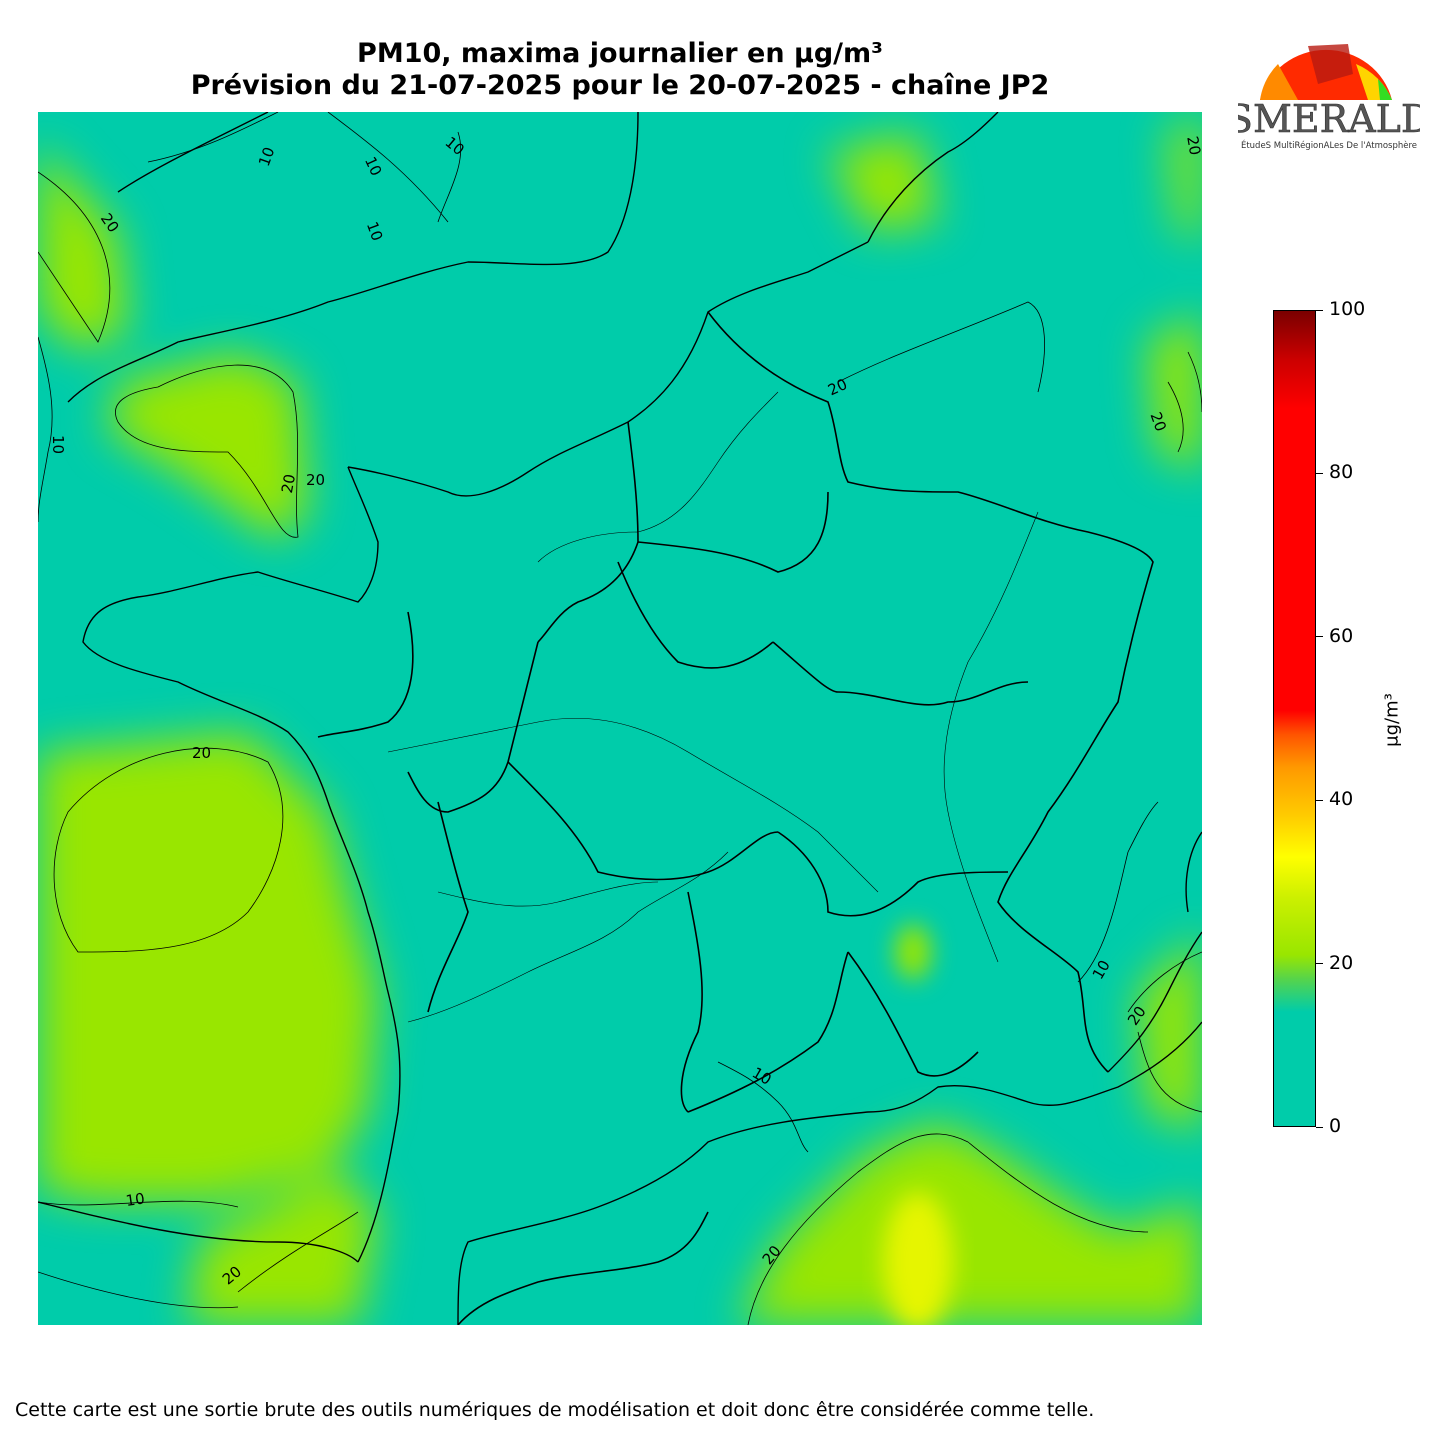 Image resolution: width=1438 pixels, height=1437 pixels. Describe the element at coordinates (1341, 799) in the screenshot. I see `colorbar-tick-label: 40` at that location.